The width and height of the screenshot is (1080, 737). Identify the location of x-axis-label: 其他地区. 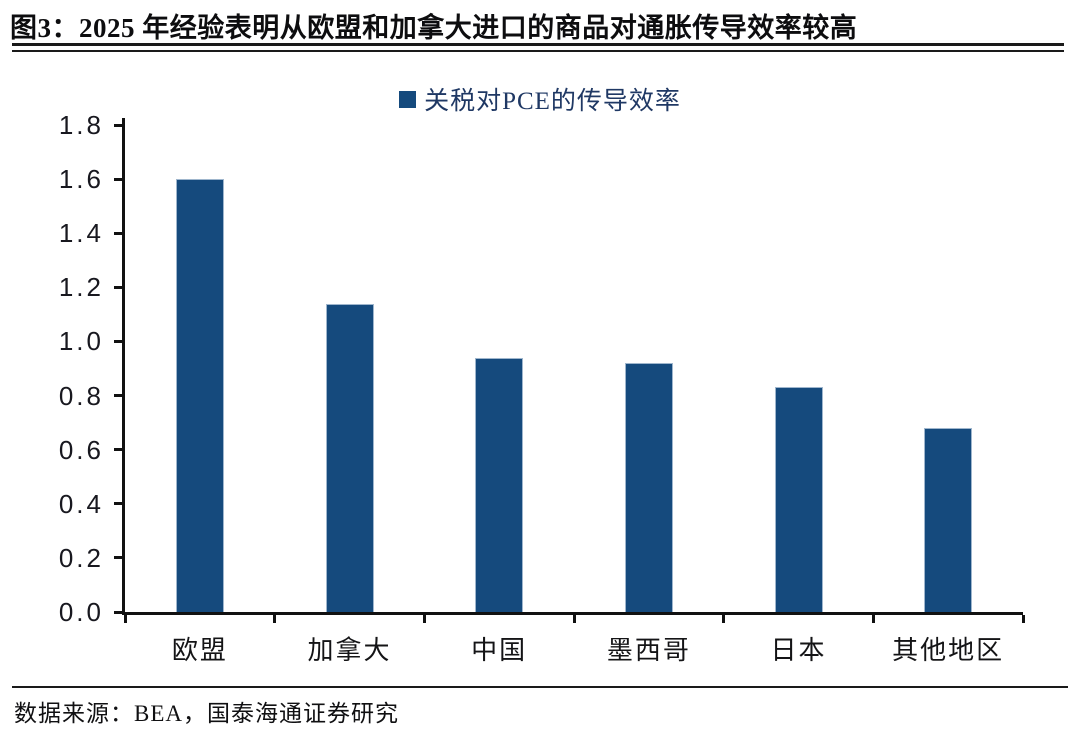
(948, 650).